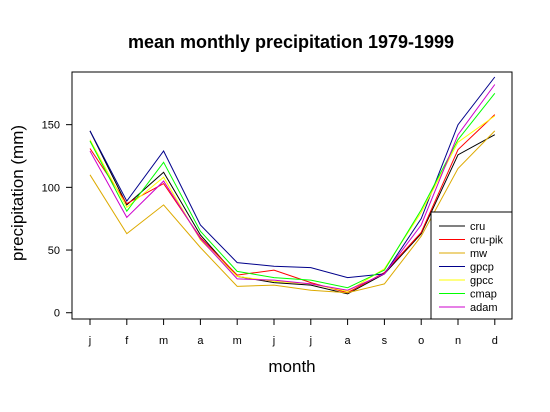  Describe the element at coordinates (495, 341) in the screenshot. I see `x-tick-label: d` at that location.